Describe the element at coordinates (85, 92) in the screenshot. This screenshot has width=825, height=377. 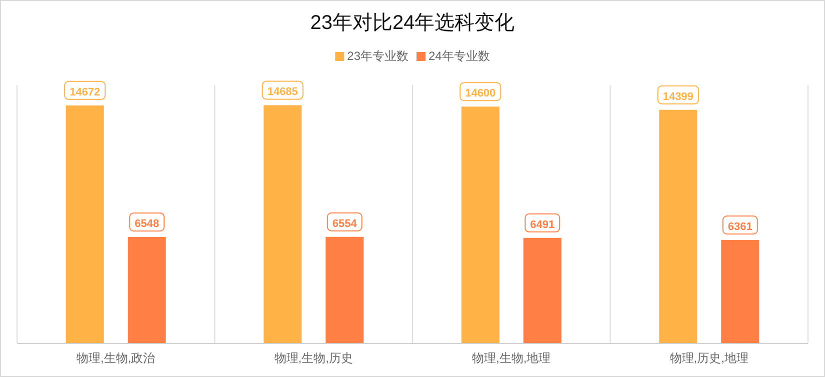
I see `data-label: 14672` at that location.